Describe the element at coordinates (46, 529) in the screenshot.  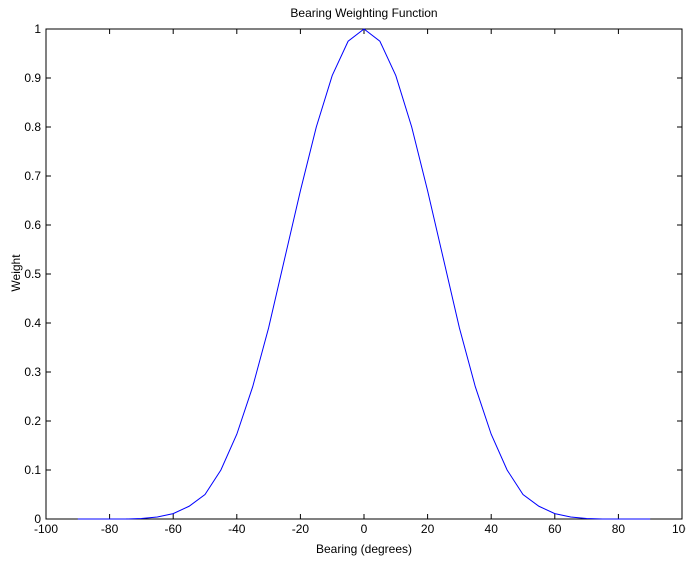
I see `x-tick-label: -100` at that location.